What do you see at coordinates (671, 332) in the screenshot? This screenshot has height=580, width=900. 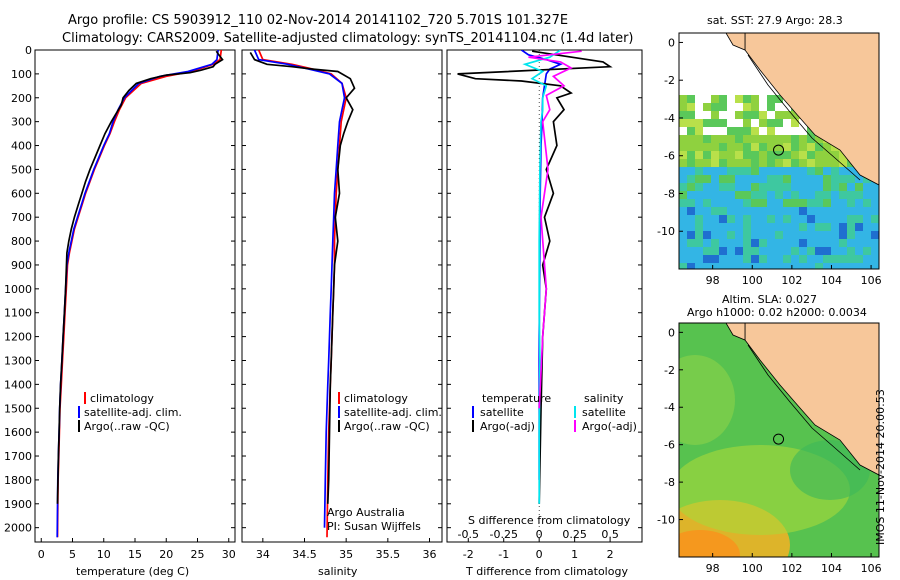 I see `y-tick-label: 0` at bounding box center [671, 332].